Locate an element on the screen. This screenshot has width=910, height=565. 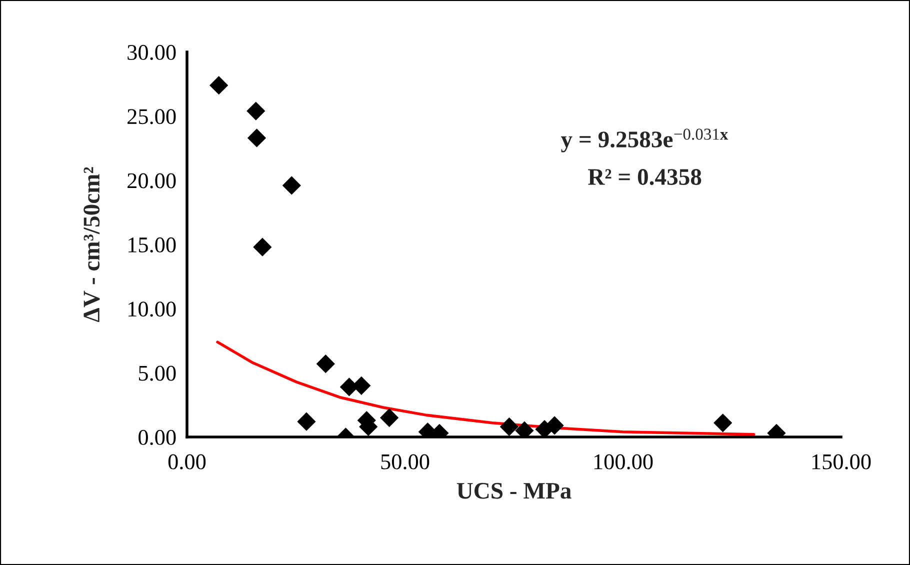
y-tick-label: 15.00 is located at coordinates (152, 245).